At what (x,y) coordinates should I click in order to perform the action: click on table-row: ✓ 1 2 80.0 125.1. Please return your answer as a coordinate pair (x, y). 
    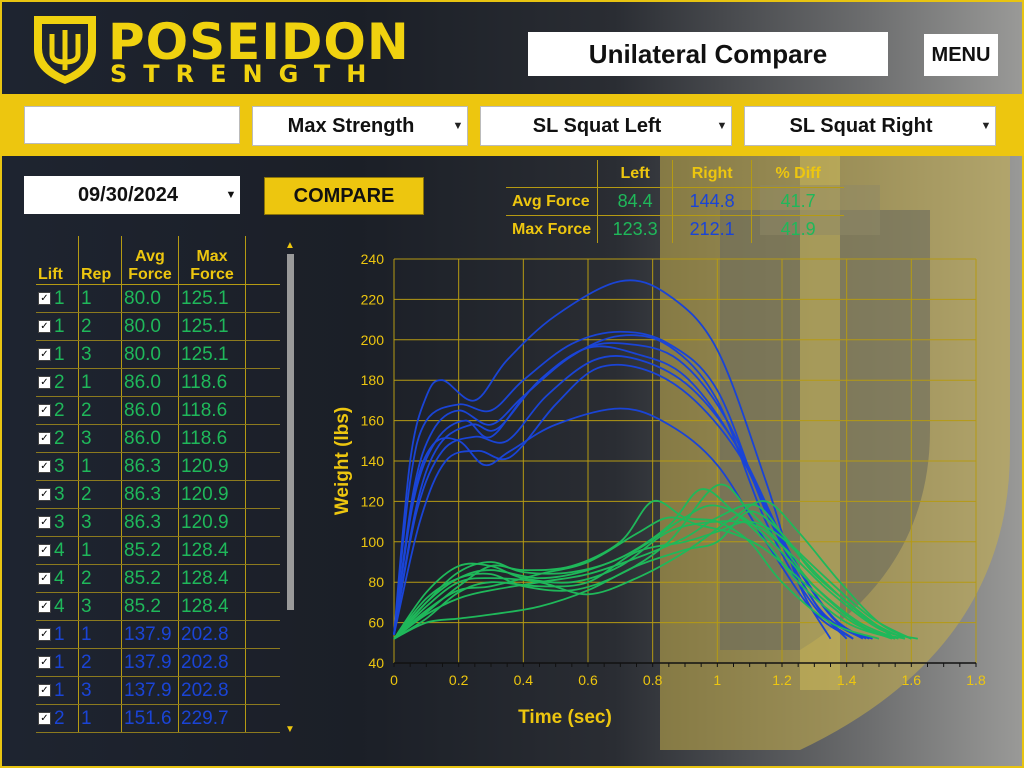
    Looking at the image, I should click on (158, 326).